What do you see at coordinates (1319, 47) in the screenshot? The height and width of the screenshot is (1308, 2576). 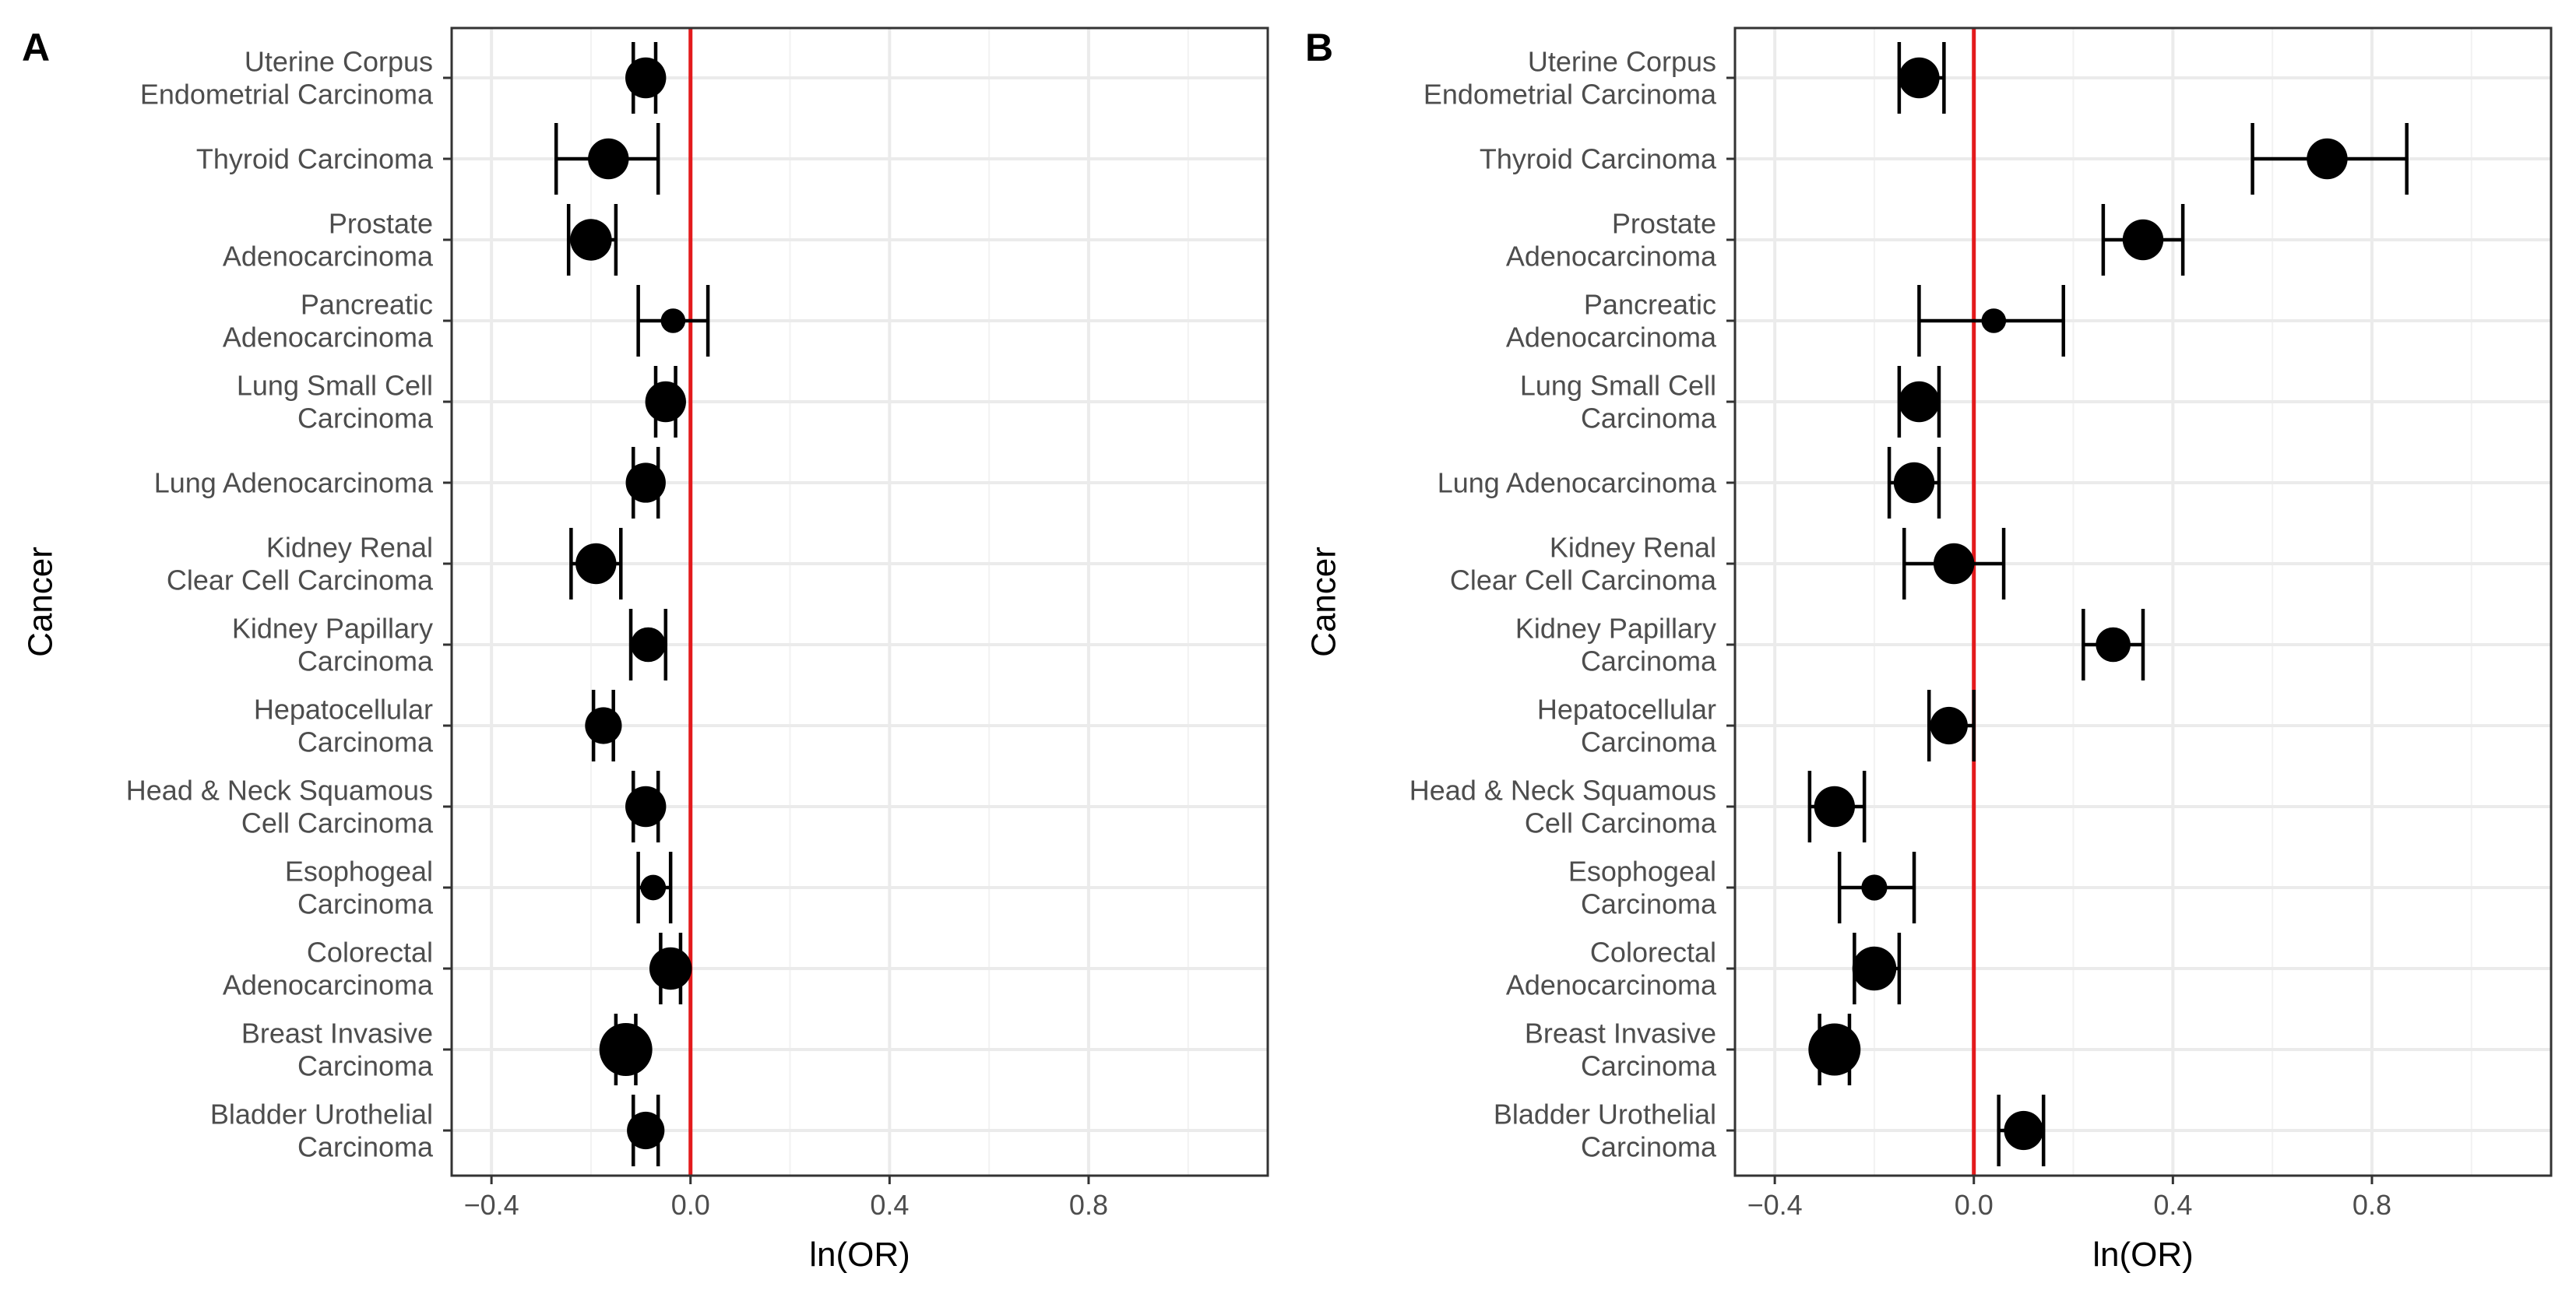 I see `panel-label: B` at bounding box center [1319, 47].